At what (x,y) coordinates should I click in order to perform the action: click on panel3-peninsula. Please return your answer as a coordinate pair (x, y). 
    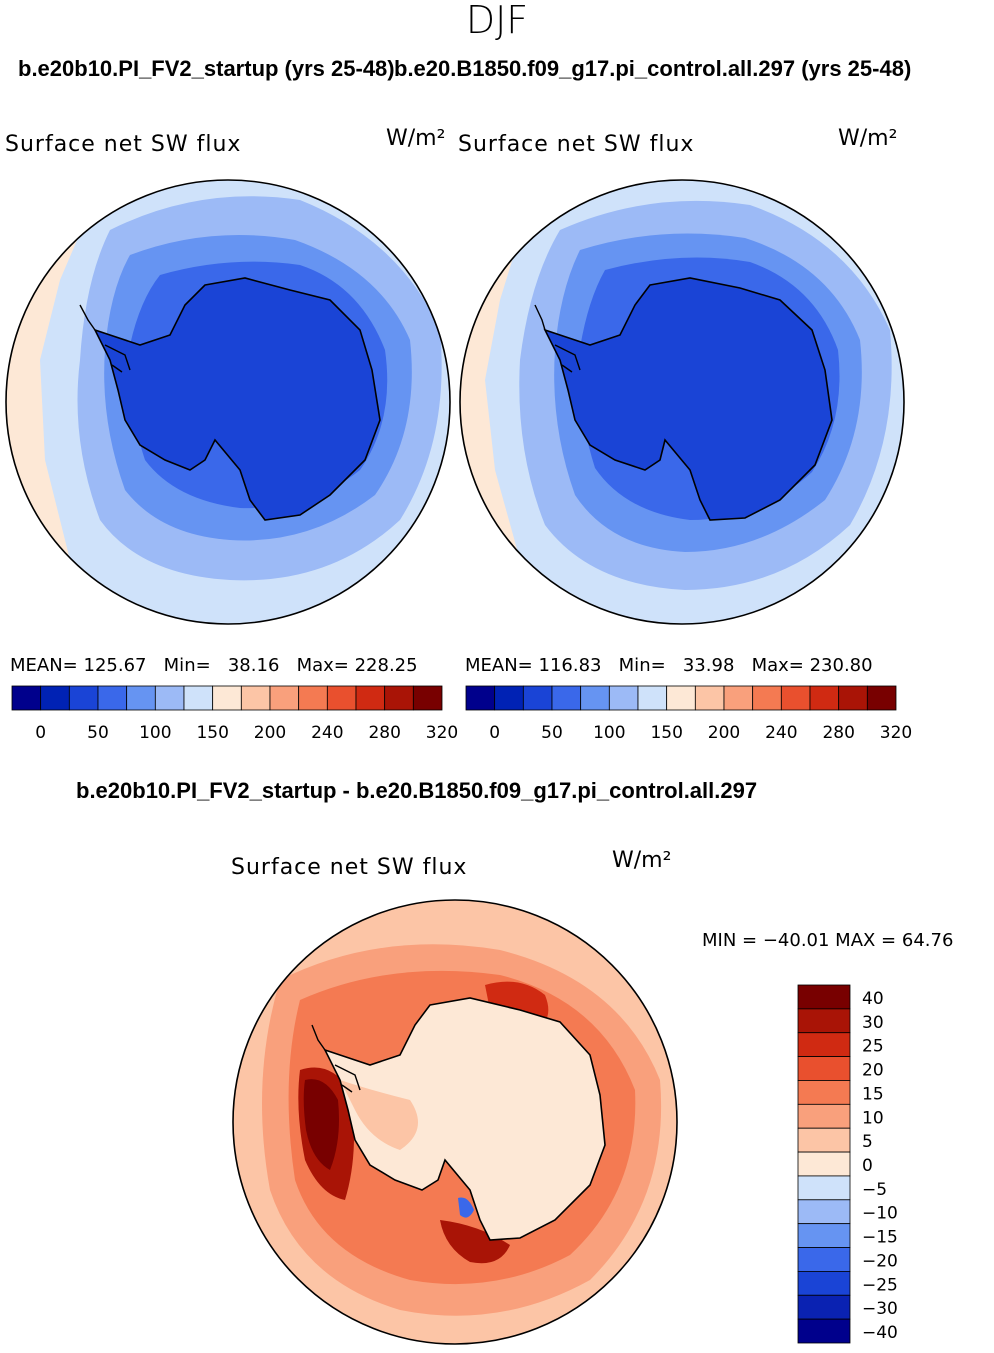
    Looking at the image, I should click on (336, 1058).